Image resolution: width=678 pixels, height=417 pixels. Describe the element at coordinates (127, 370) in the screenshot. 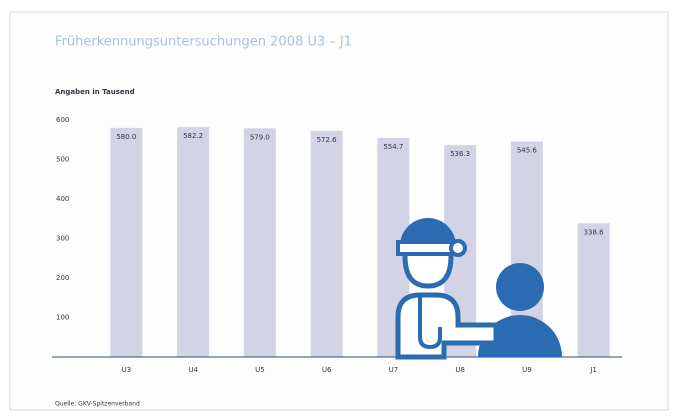

I see `x-tick-label: U3` at that location.